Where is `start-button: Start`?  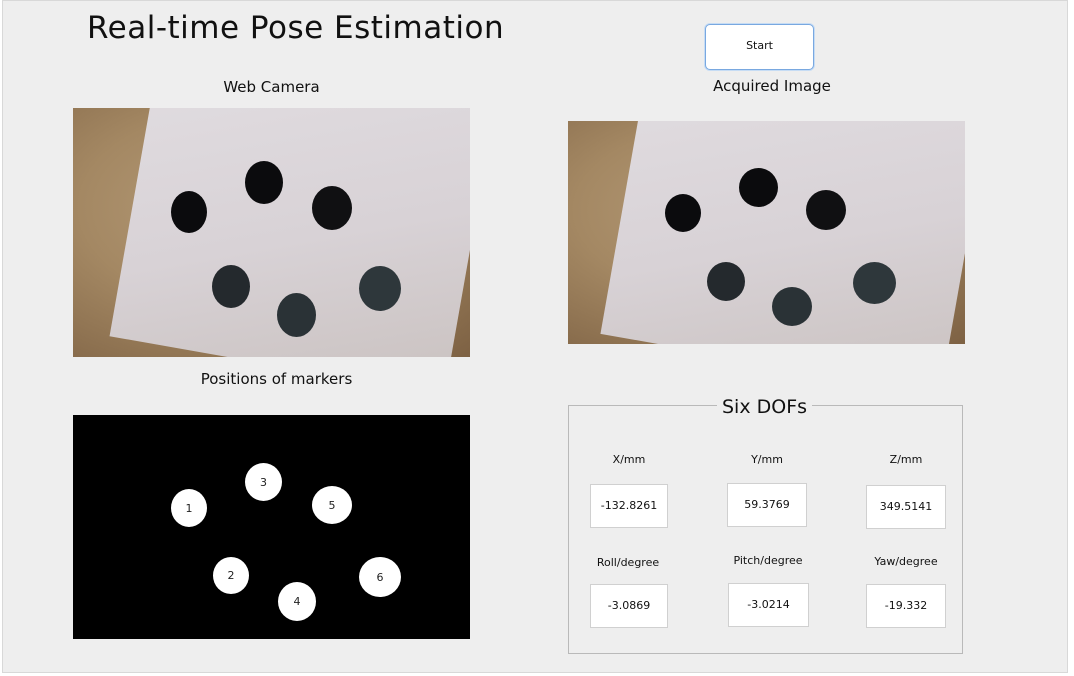
start-button: Start is located at coordinates (759, 47).